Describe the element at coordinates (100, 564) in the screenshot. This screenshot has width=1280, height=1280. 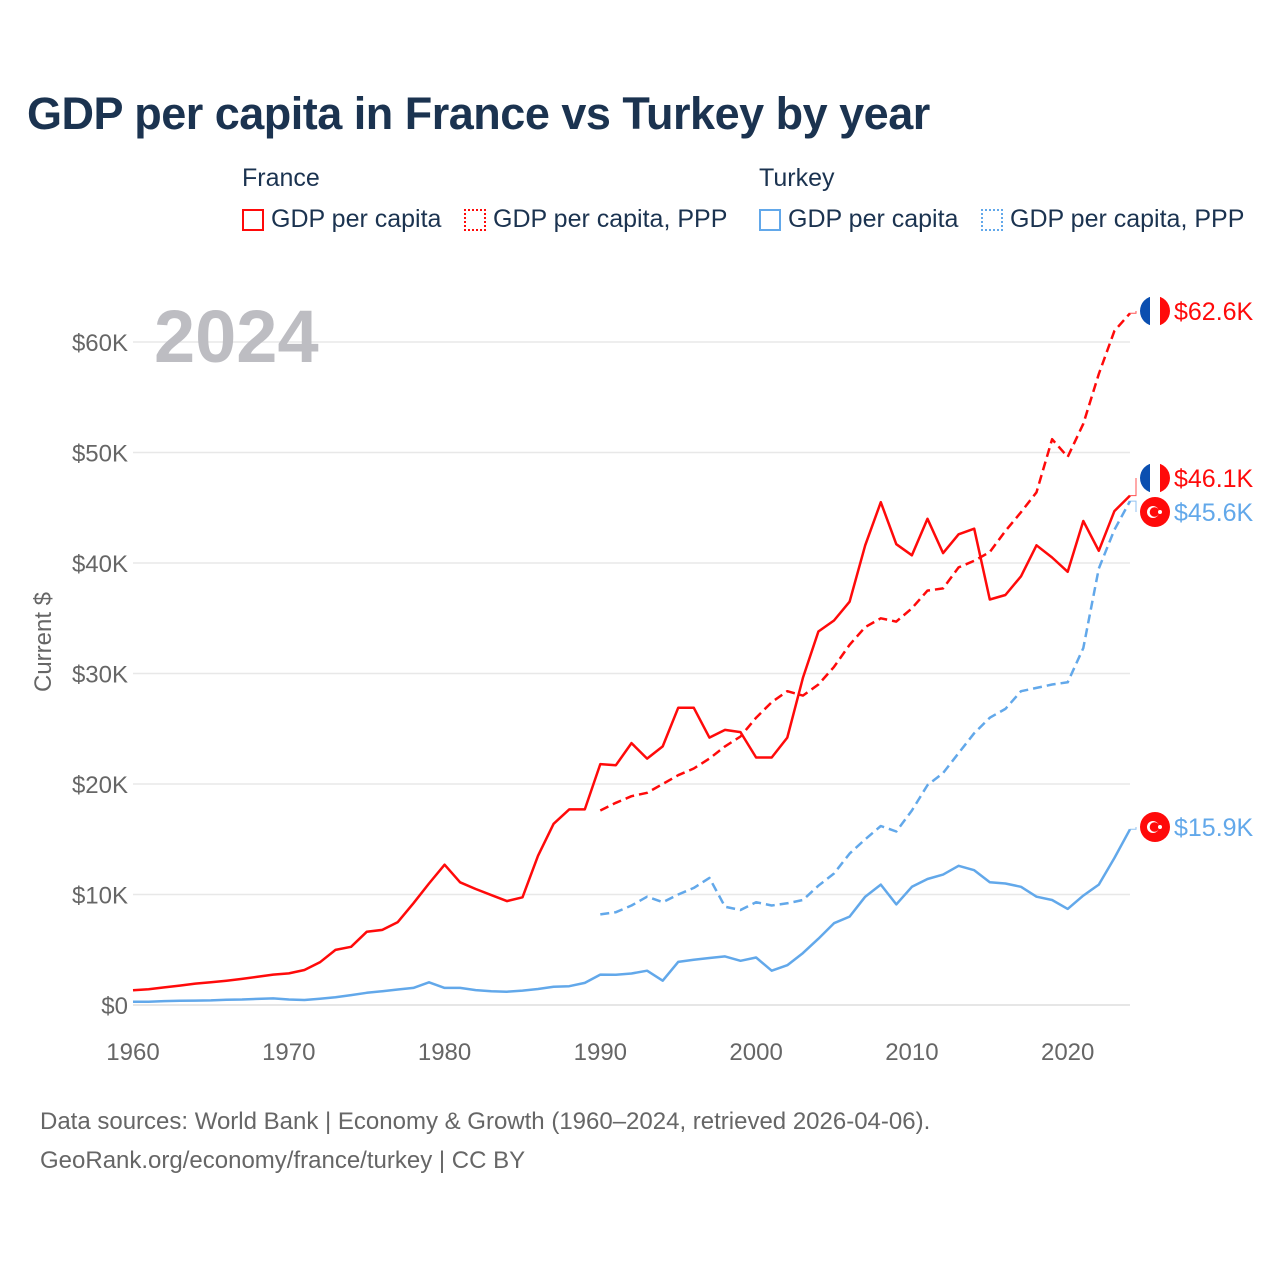
I see `y-tick-label: $40K` at that location.